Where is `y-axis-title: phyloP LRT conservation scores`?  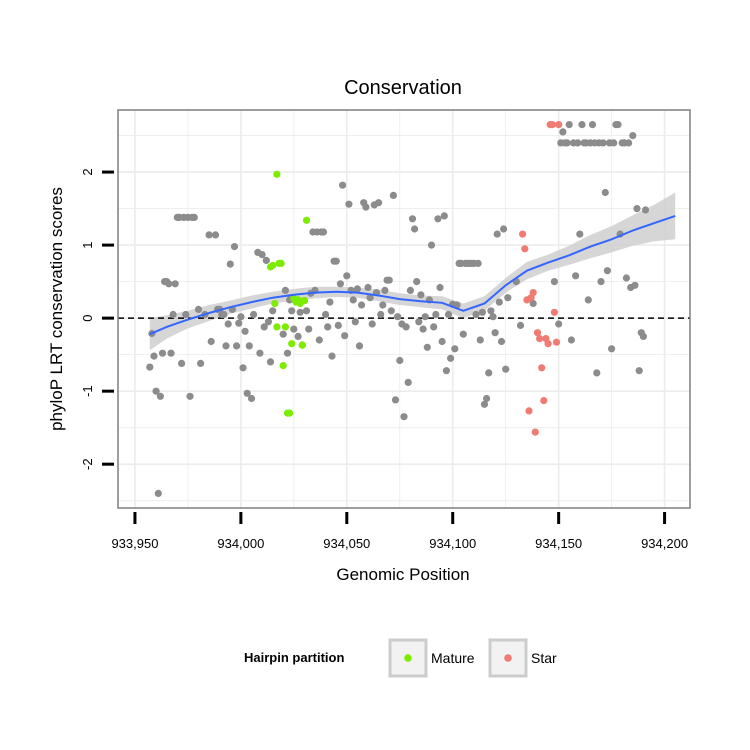
y-axis-title: phyloP LRT conservation scores is located at coordinates (56, 309).